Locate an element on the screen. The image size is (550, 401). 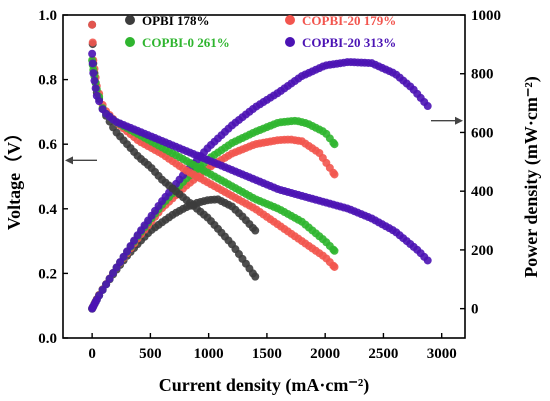
y-left-tick-label-0-6: 0.6 is located at coordinates (47, 145).